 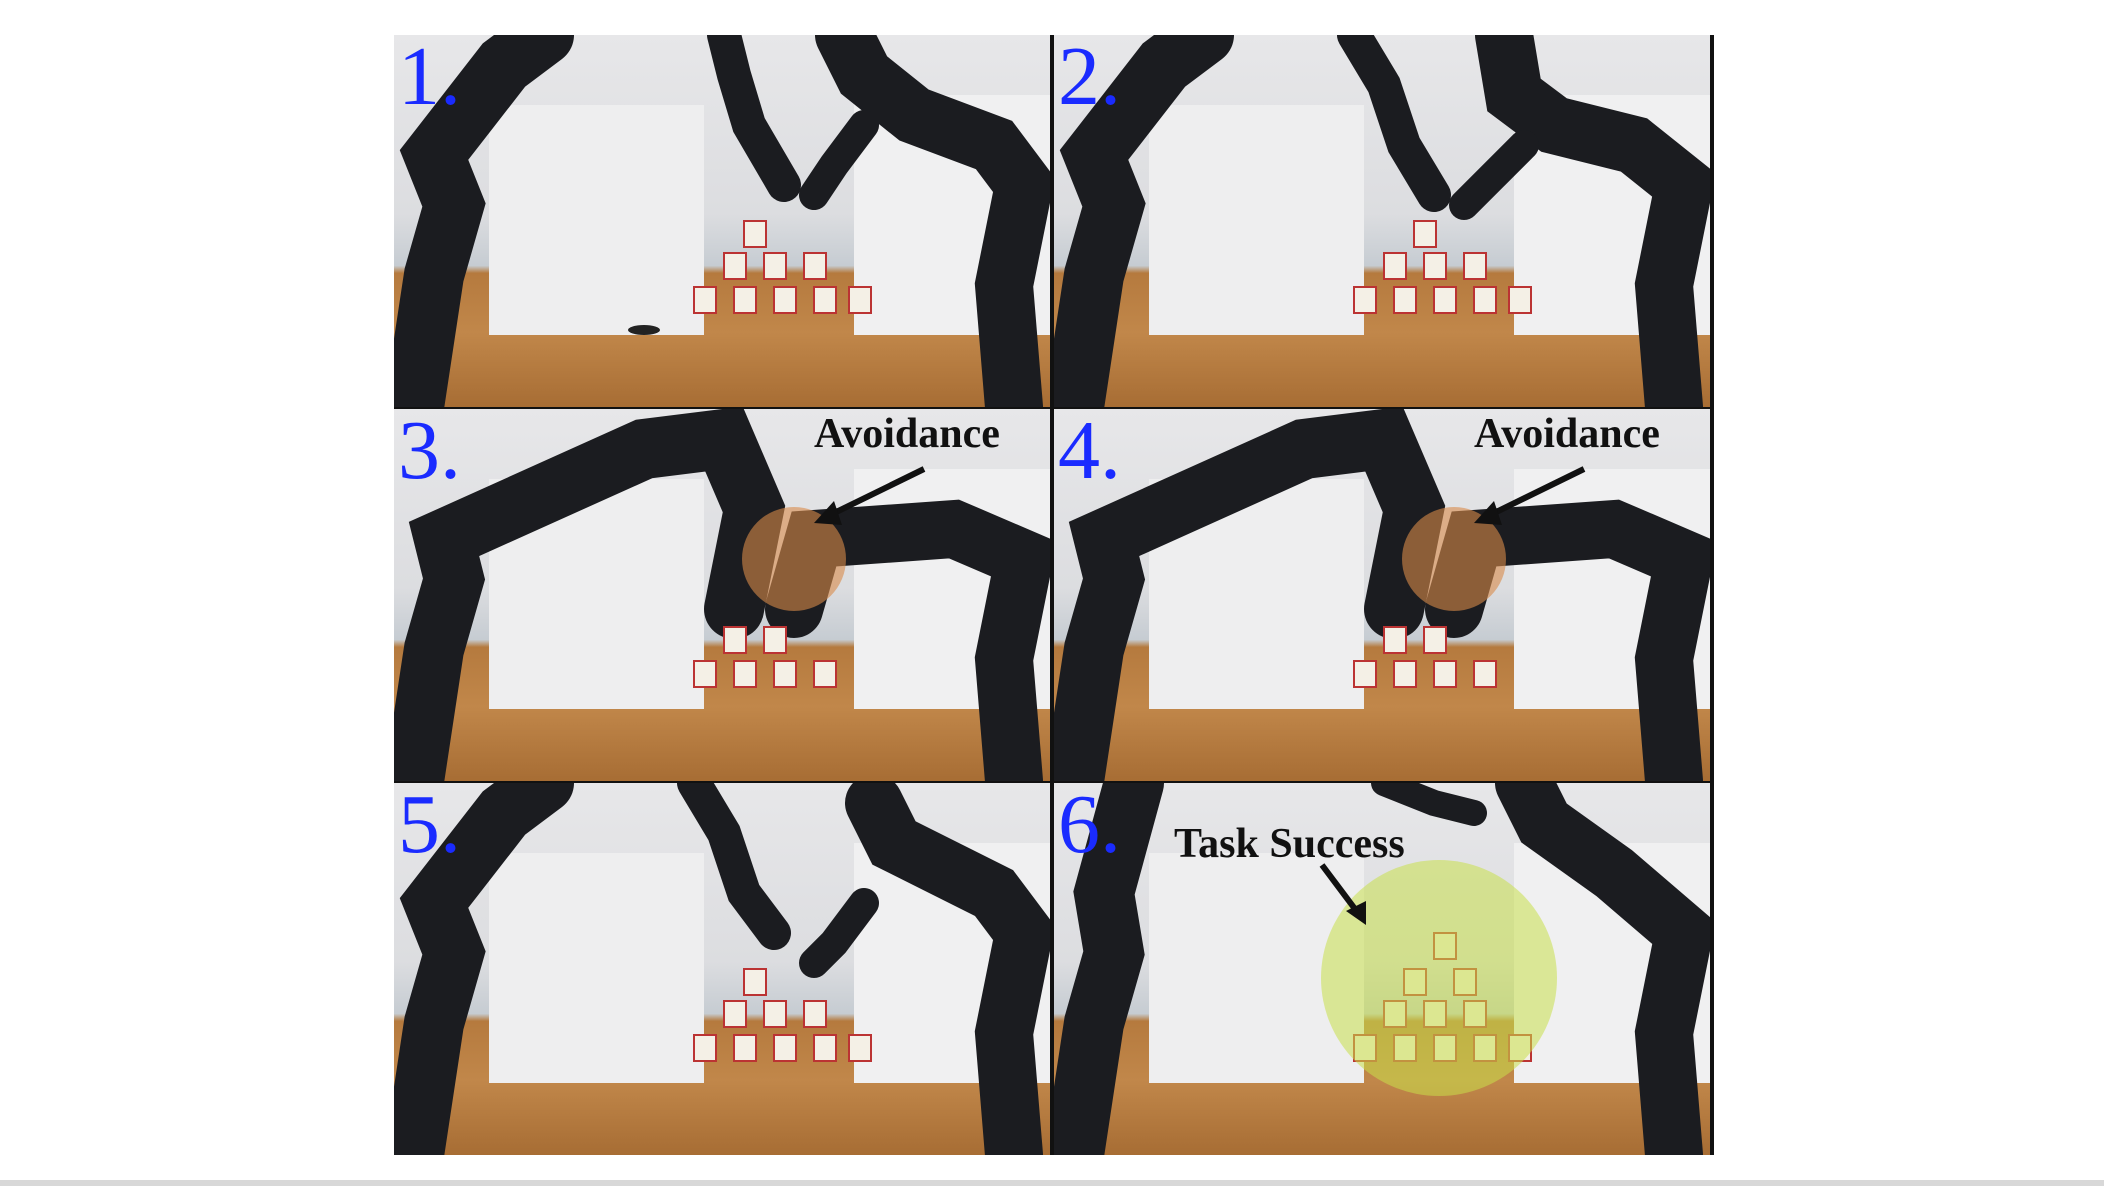 What do you see at coordinates (429, 827) in the screenshot?
I see `panel-number: 5.` at bounding box center [429, 827].